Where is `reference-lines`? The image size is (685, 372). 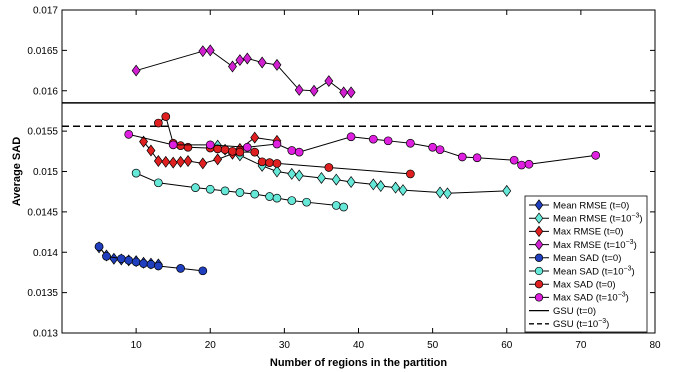 reference-lines is located at coordinates (358, 115).